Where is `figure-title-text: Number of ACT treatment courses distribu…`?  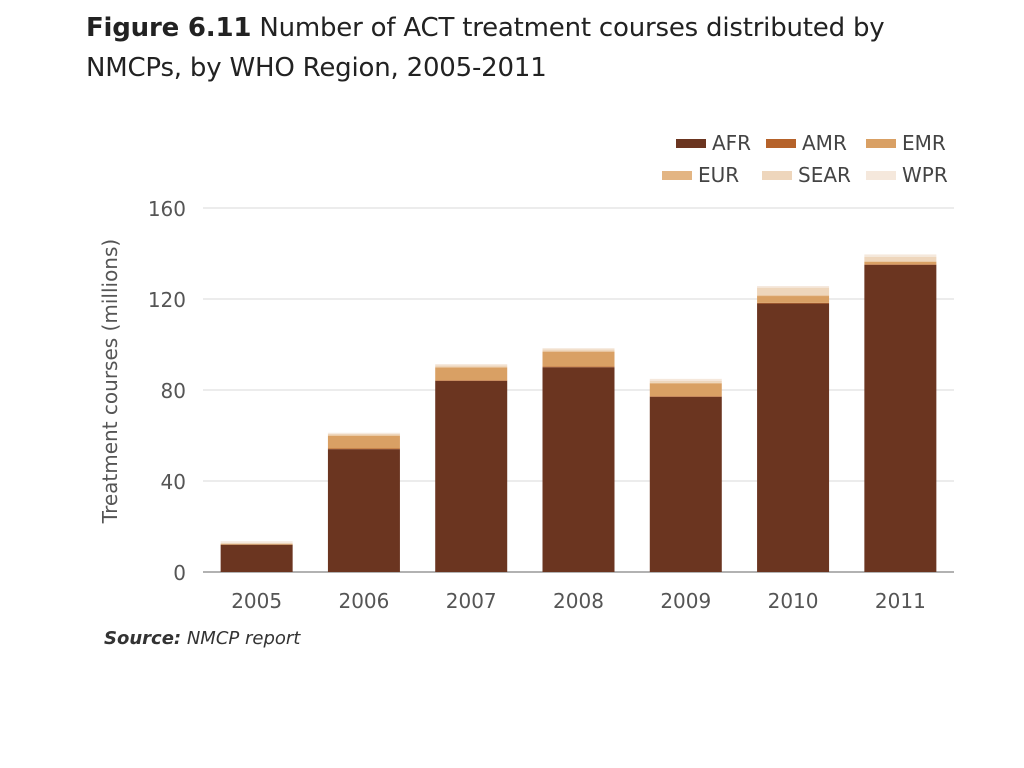 figure-title-text: Number of ACT treatment courses distribu… is located at coordinates (485, 48).